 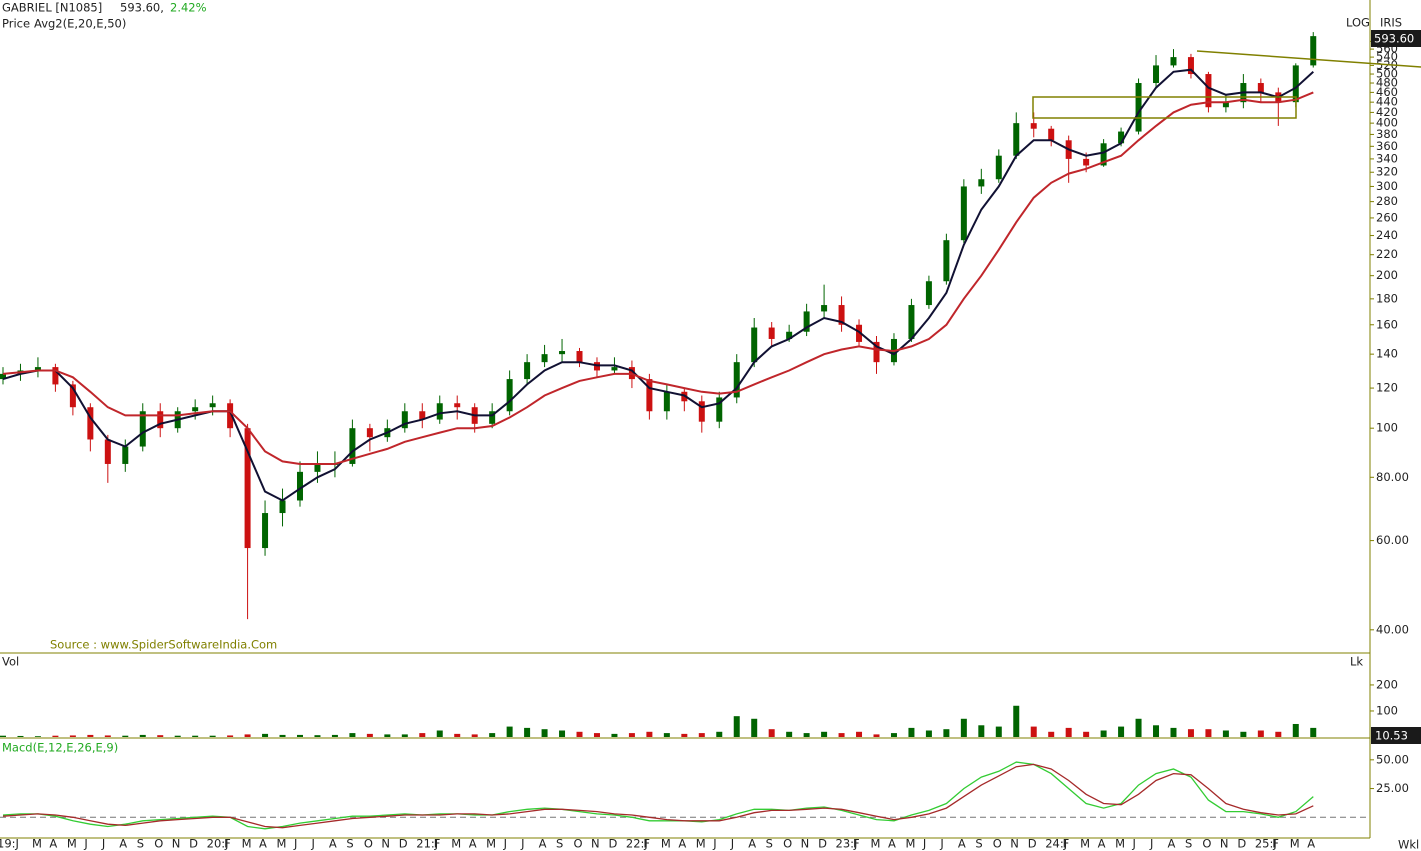 What do you see at coordinates (1394, 39) in the screenshot?
I see `last-price: 593.60` at bounding box center [1394, 39].